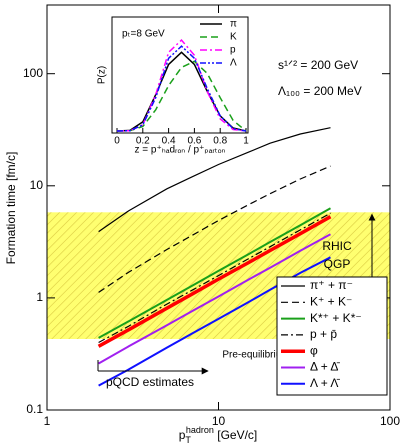 This screenshot has width=402, height=448. What do you see at coordinates (331, 285) in the screenshot?
I see `legend-label: π⁺ + π⁻` at bounding box center [331, 285].